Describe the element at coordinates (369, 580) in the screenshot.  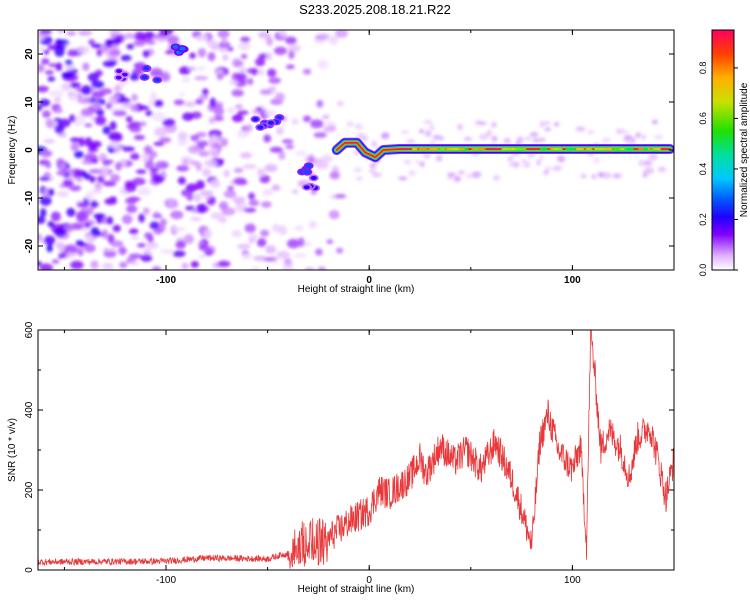
I see `x-tick-label: 0` at that location.